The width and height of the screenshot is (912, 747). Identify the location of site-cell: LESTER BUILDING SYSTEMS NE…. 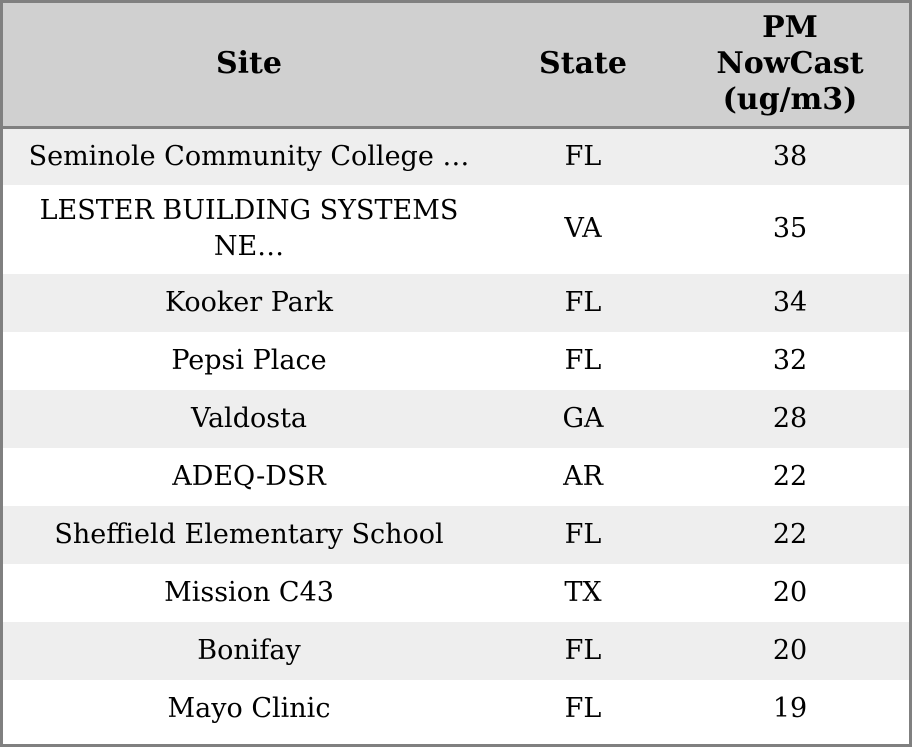
(249, 229).